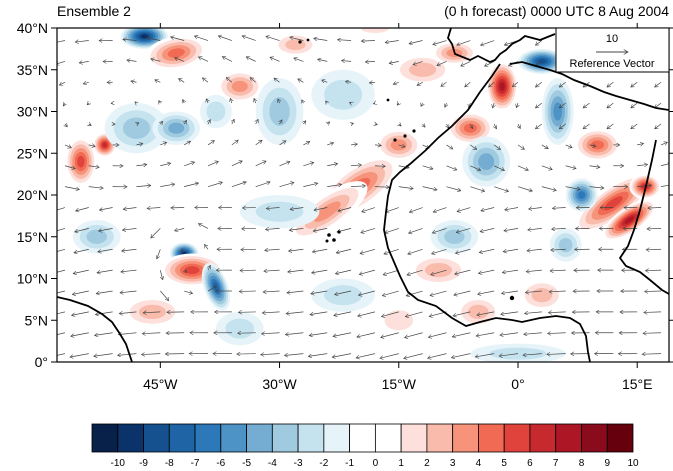 This screenshot has width=673, height=471. I want to click on colorbar-label: 4, so click(479, 463).